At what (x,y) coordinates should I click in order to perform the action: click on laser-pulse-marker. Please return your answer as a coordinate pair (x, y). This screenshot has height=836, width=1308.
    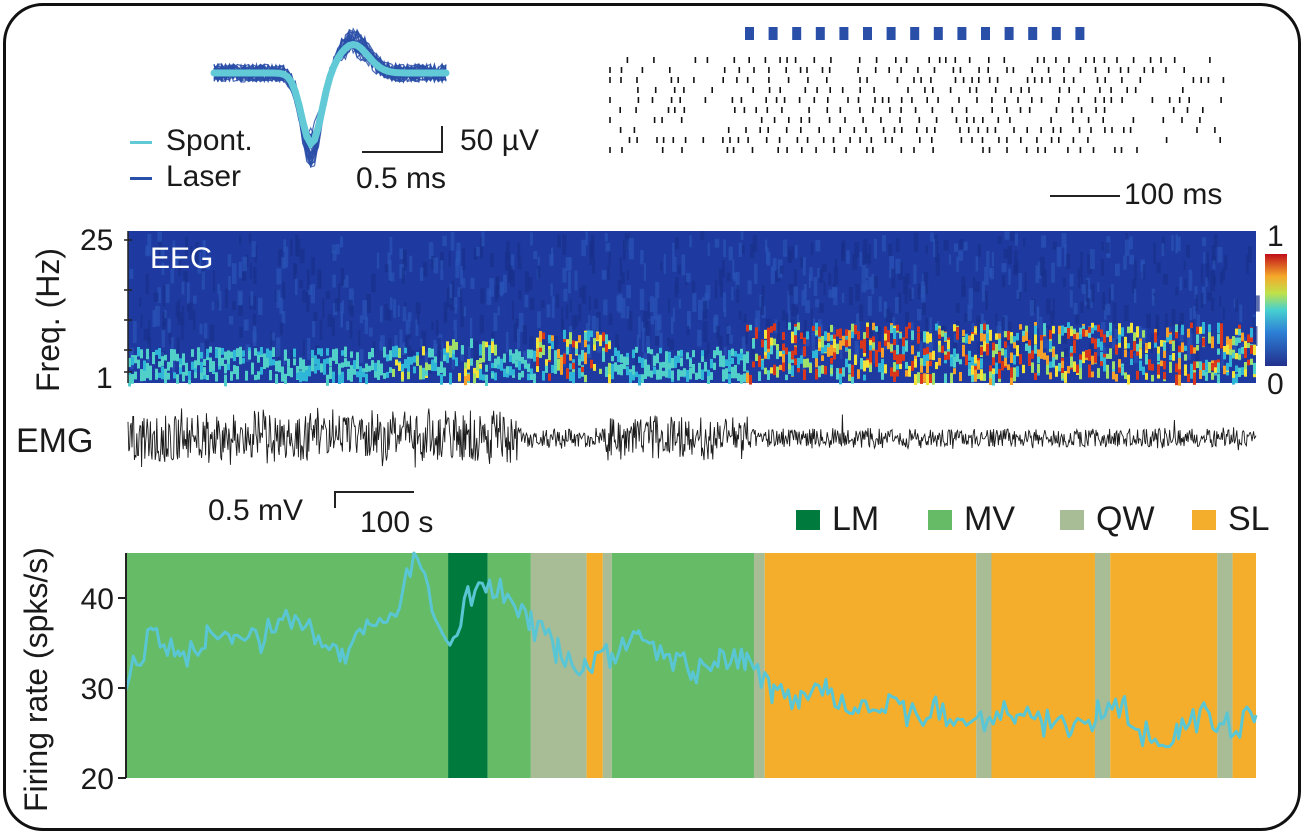
    Looking at the image, I should click on (985, 33).